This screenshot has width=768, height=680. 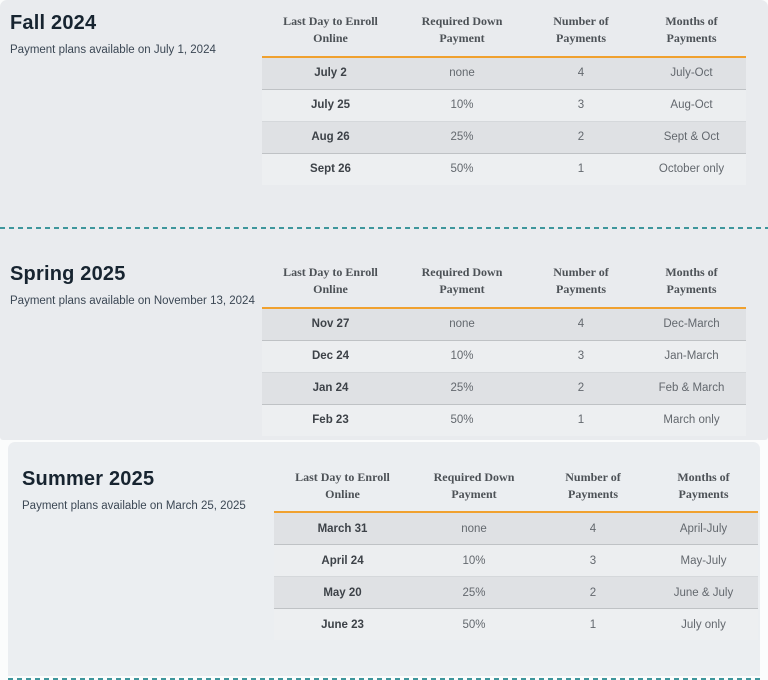 What do you see at coordinates (330, 169) in the screenshot?
I see `enroll-date-cell: Sept 26` at bounding box center [330, 169].